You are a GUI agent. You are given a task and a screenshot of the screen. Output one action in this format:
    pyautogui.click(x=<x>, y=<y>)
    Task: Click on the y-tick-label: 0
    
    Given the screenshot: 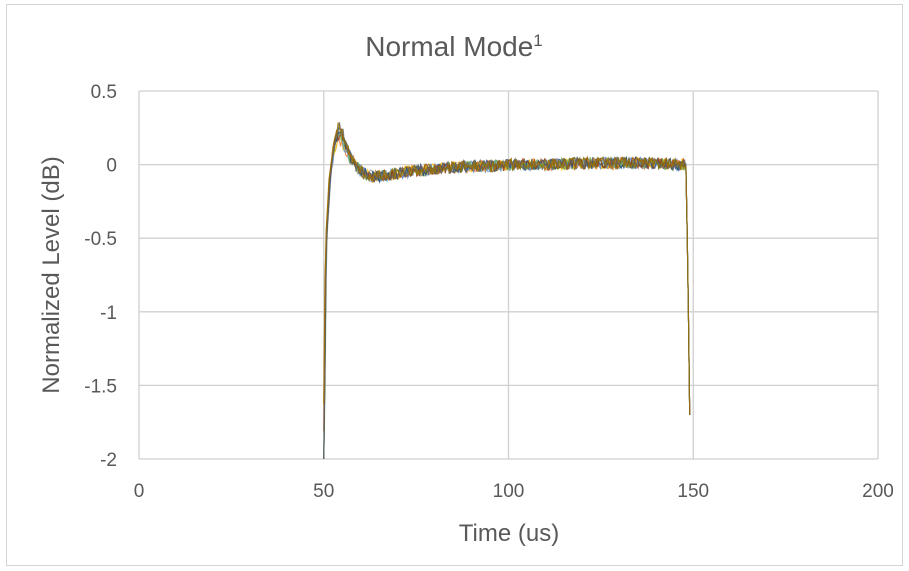 What is the action you would take?
    pyautogui.click(x=111, y=166)
    